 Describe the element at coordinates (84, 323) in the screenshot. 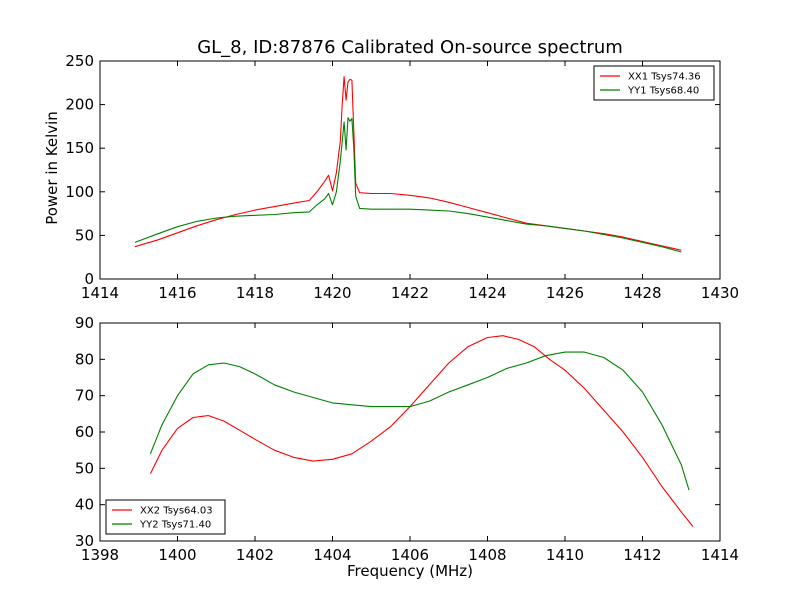

I see `y-tick-label: 90` at that location.